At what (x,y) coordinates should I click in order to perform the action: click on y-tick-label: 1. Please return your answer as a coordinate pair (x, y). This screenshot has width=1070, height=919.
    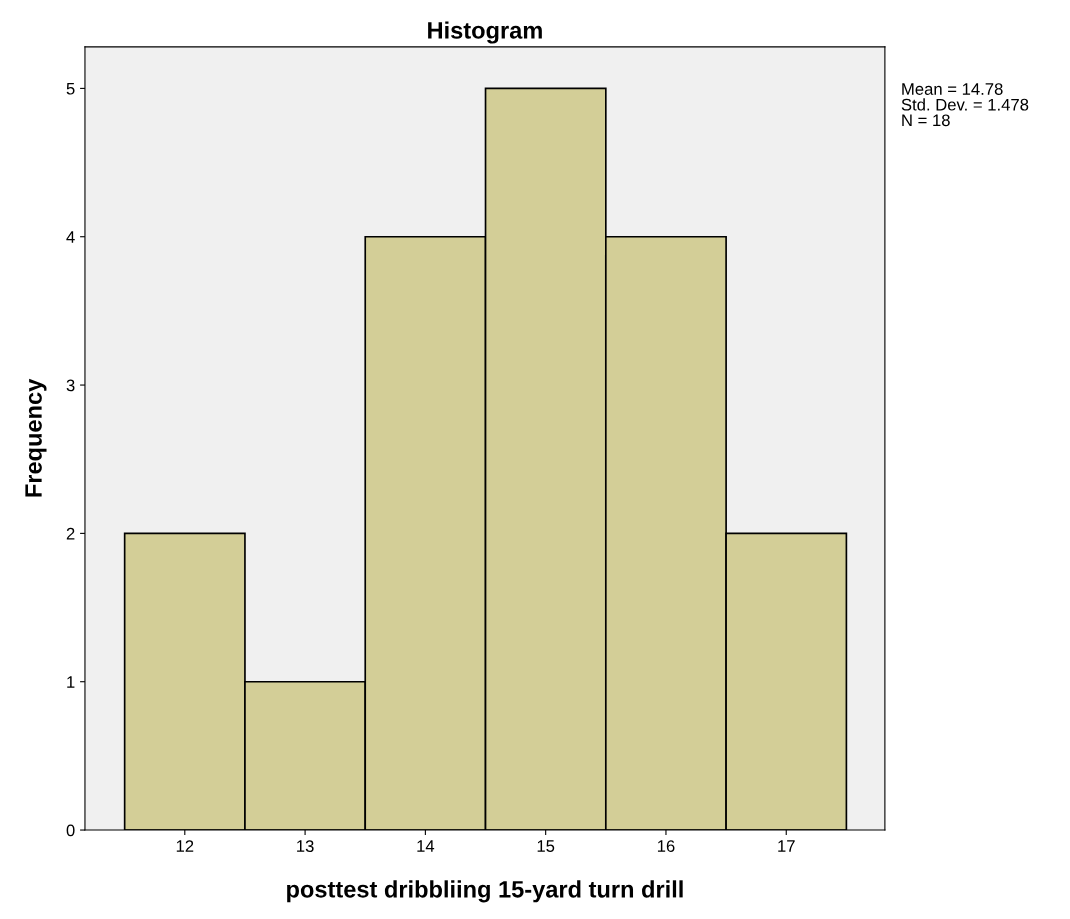
    Looking at the image, I should click on (71, 682).